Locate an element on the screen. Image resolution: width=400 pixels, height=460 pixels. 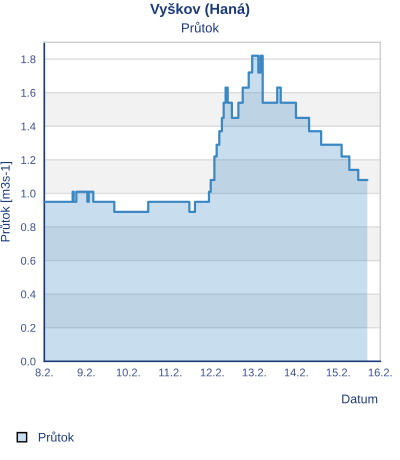
x-tick-label: 8.2. is located at coordinates (44, 372).